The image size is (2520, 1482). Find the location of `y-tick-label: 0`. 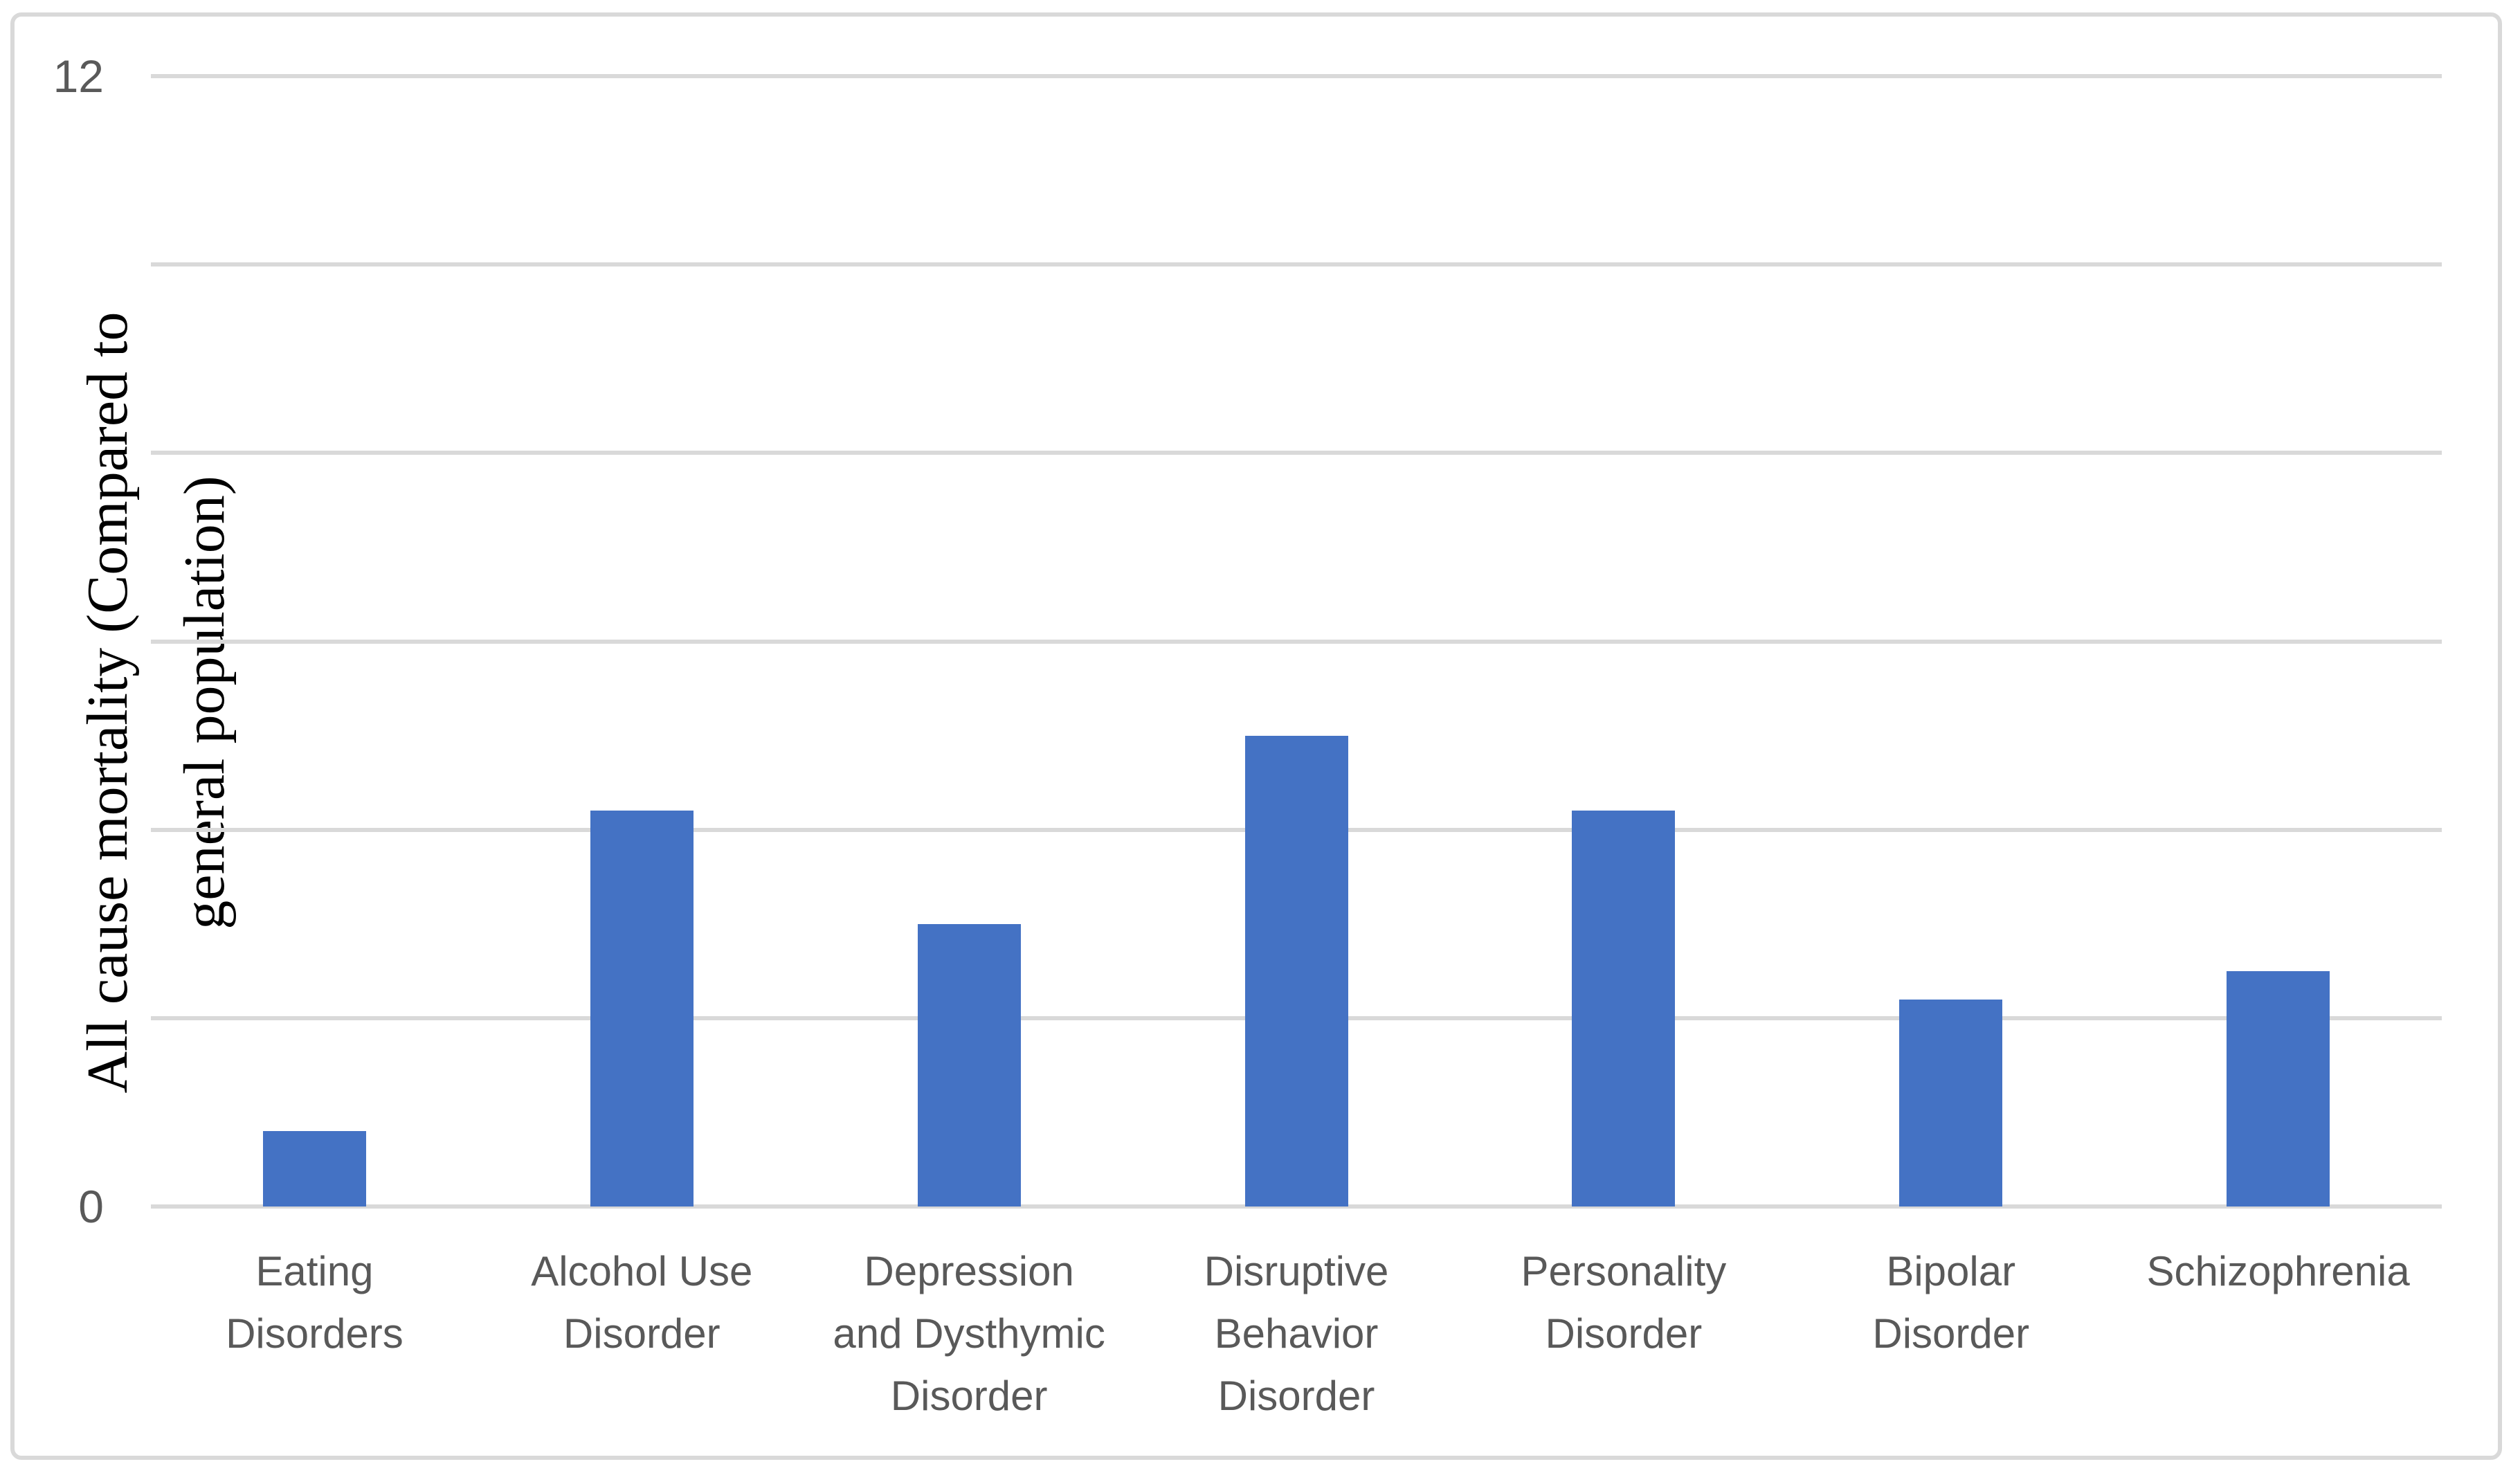

y-tick-label: 0 is located at coordinates (91, 1206).